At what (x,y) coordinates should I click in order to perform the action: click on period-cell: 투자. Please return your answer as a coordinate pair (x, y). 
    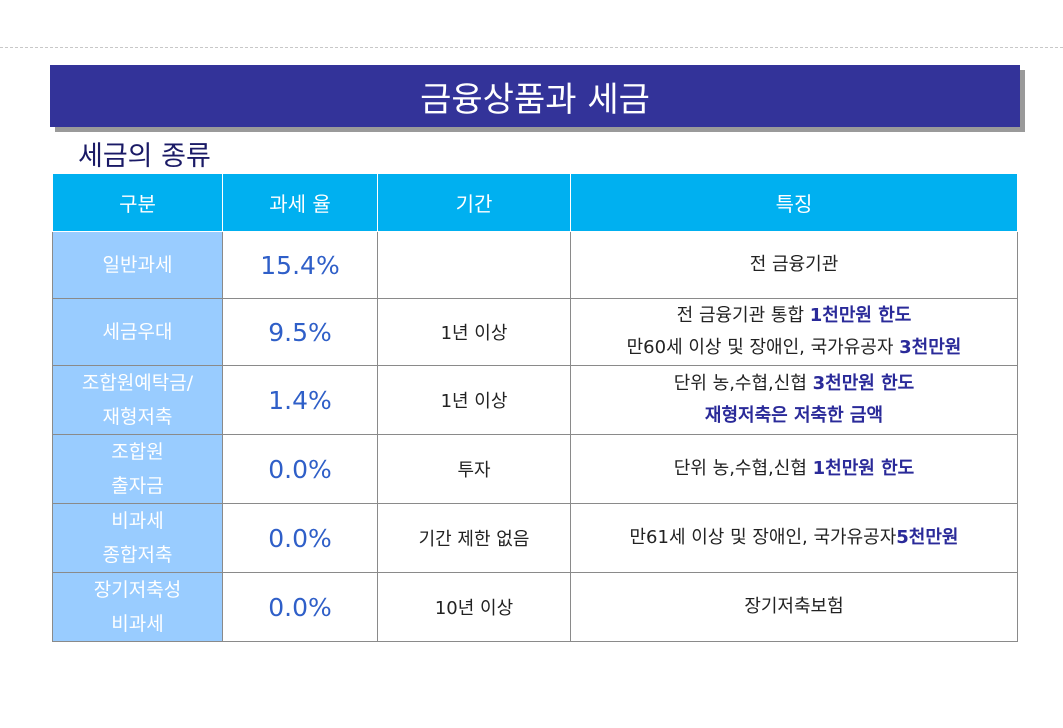
    Looking at the image, I should click on (474, 469).